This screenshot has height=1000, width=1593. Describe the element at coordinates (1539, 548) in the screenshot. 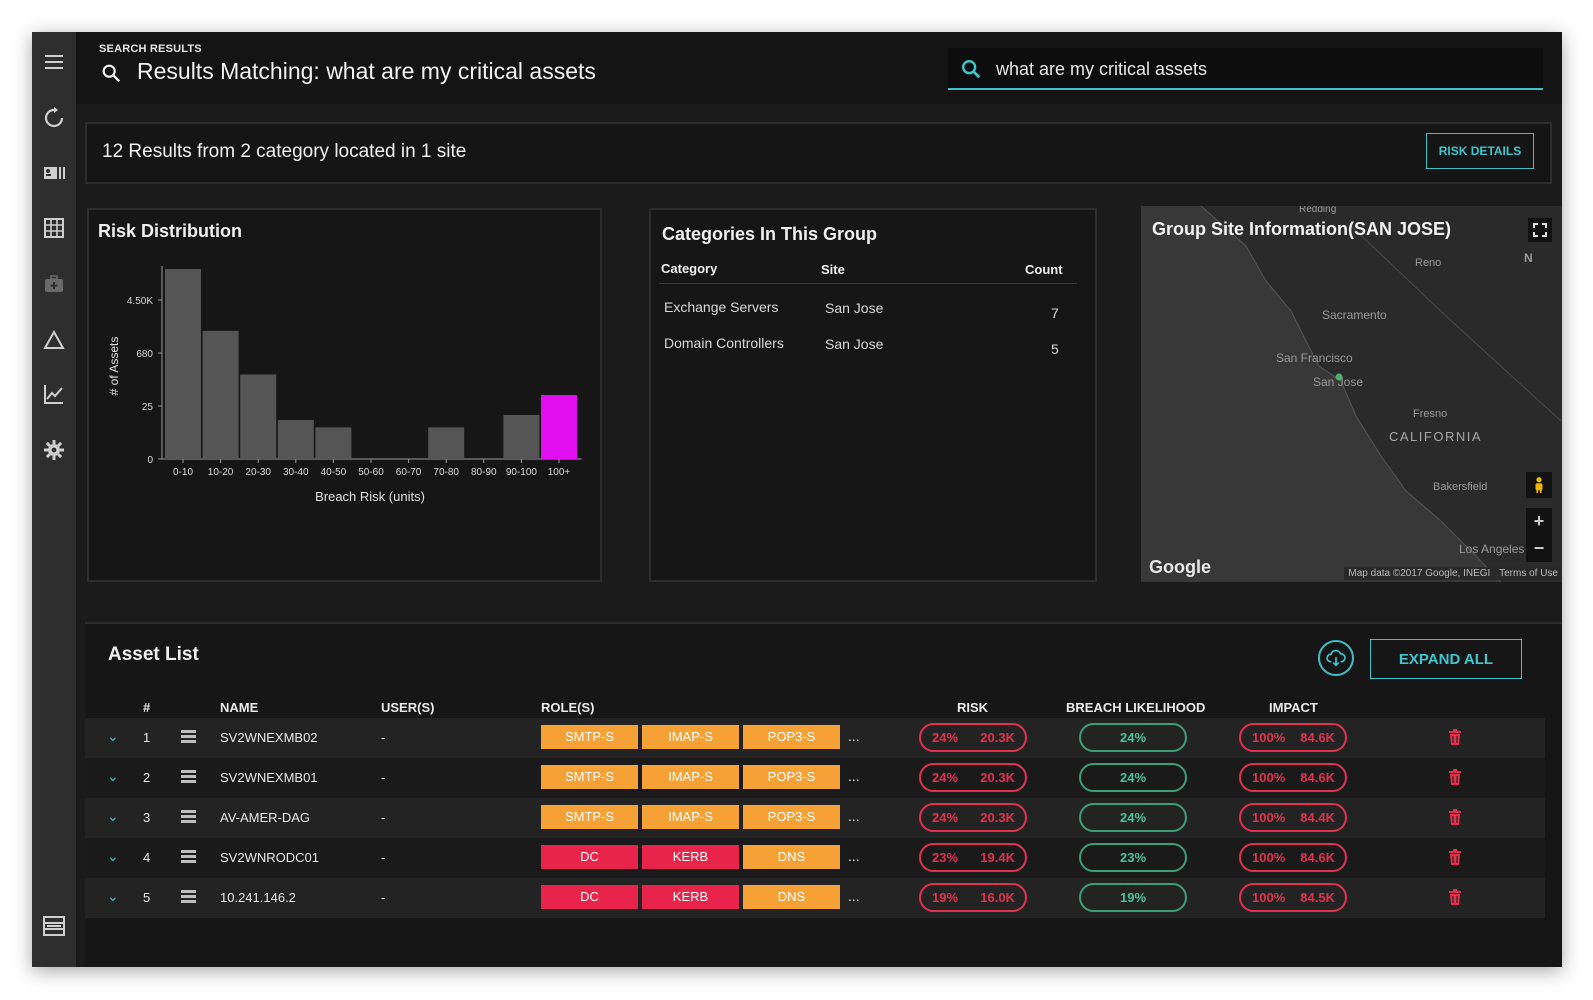

I see `zoom-out-button: −` at that location.